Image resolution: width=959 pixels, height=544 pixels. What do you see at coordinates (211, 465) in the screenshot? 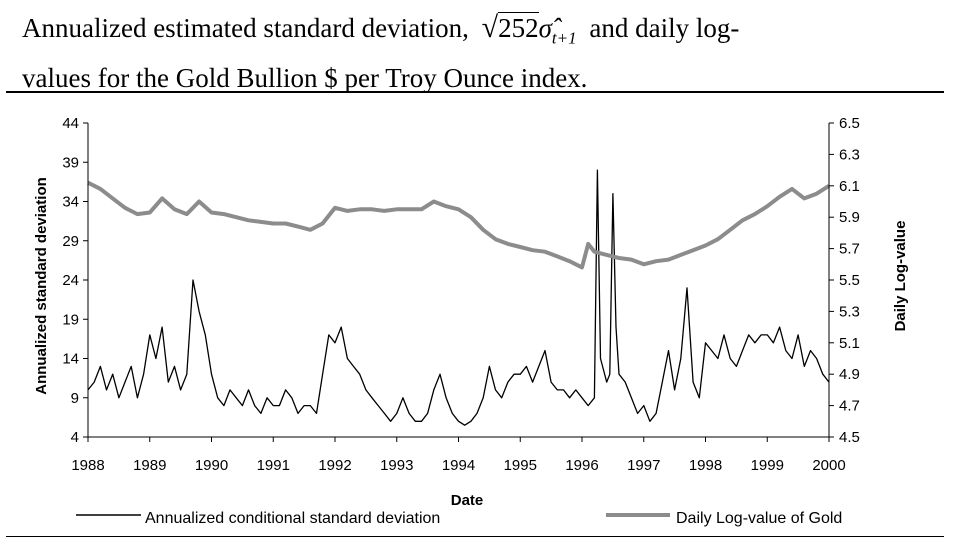
I see `x-tick-label: 1990` at bounding box center [211, 465].